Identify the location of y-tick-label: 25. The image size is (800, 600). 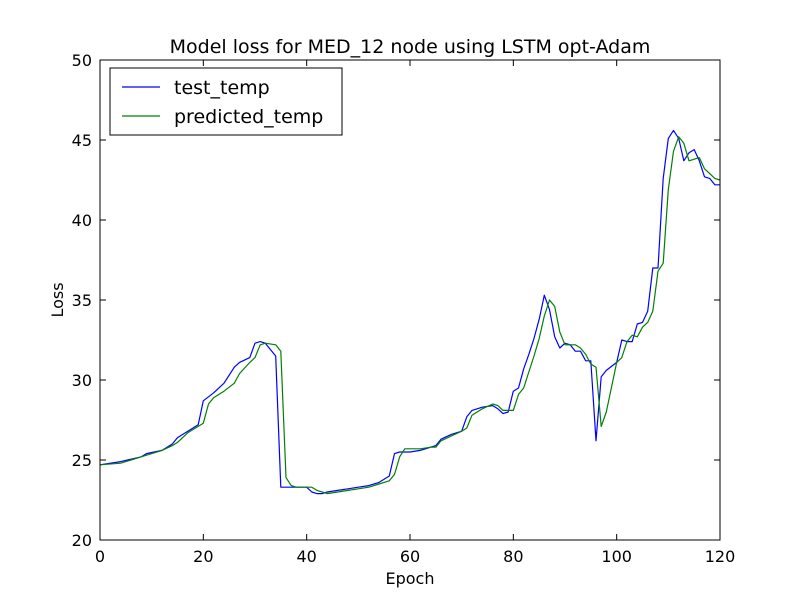
(82, 460).